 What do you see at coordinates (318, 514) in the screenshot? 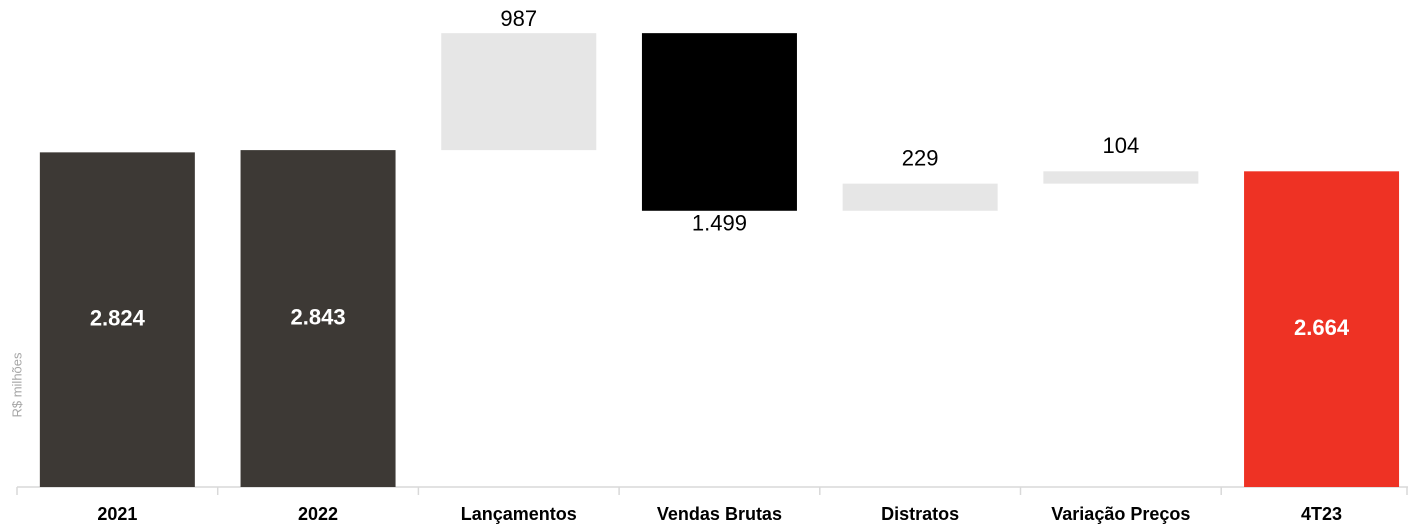
I see `x-tick-label: 2022` at bounding box center [318, 514].